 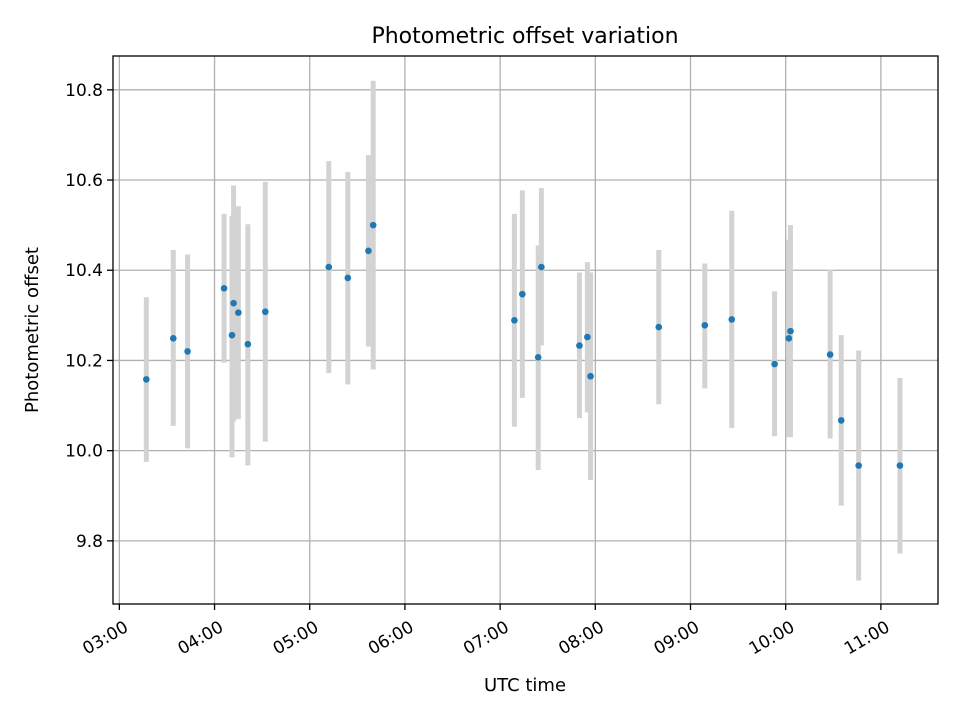 What do you see at coordinates (524, 36) in the screenshot?
I see `chart-title: Photometric offset variation` at bounding box center [524, 36].